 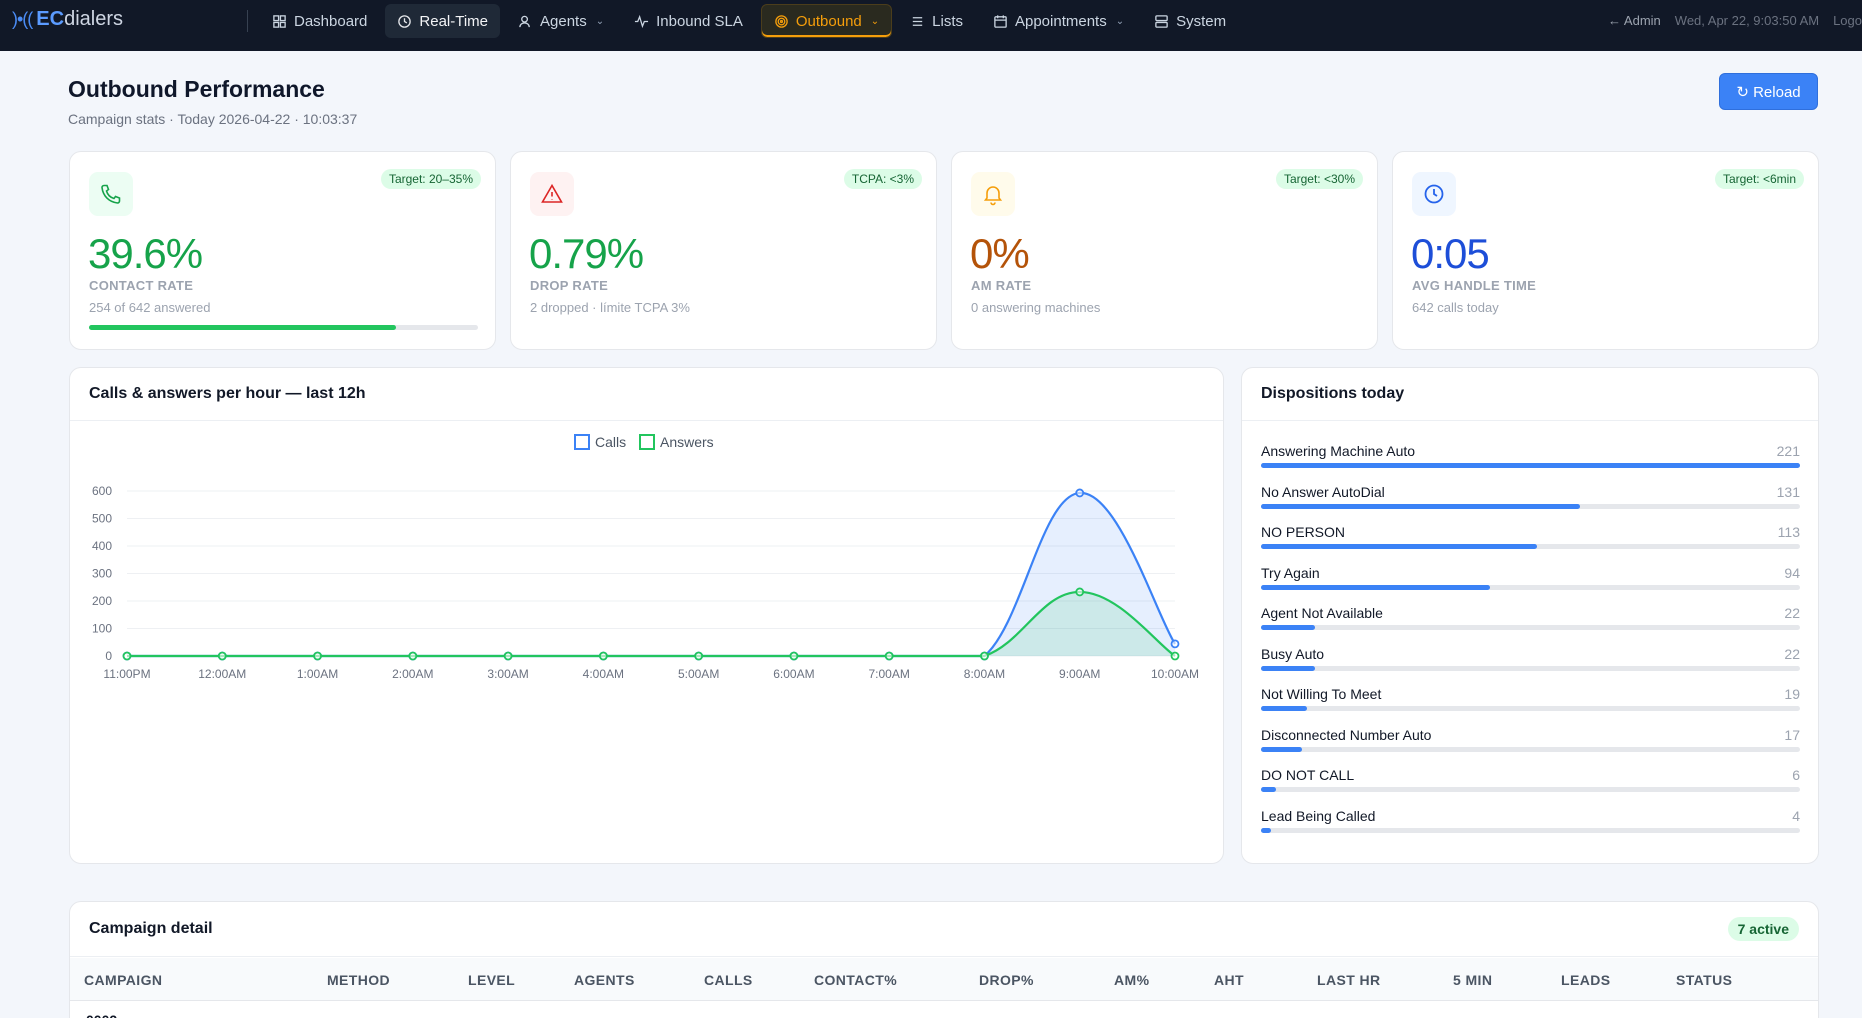 I want to click on column-header: 5 MIN, so click(x=1473, y=980).